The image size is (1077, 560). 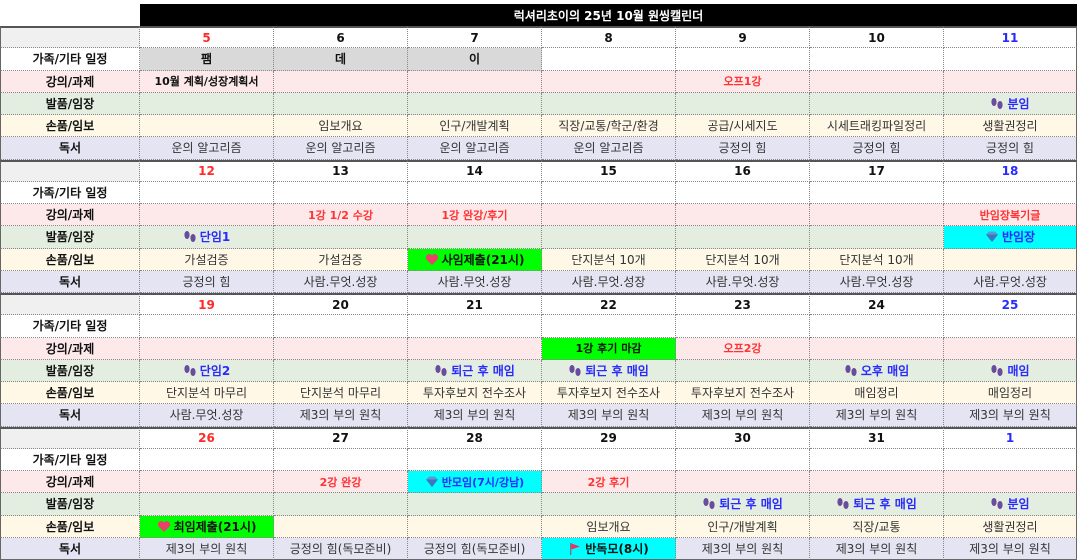 I want to click on date-cell: 25, so click(x=1010, y=304).